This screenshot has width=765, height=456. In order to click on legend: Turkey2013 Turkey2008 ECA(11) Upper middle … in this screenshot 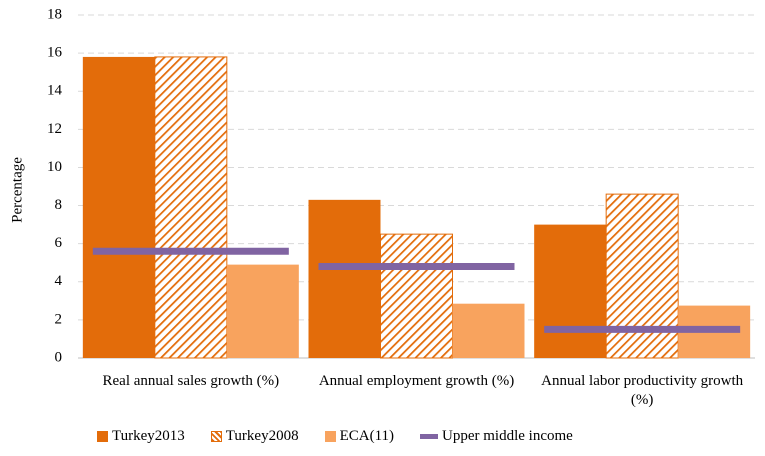, I will do `click(335, 436)`.